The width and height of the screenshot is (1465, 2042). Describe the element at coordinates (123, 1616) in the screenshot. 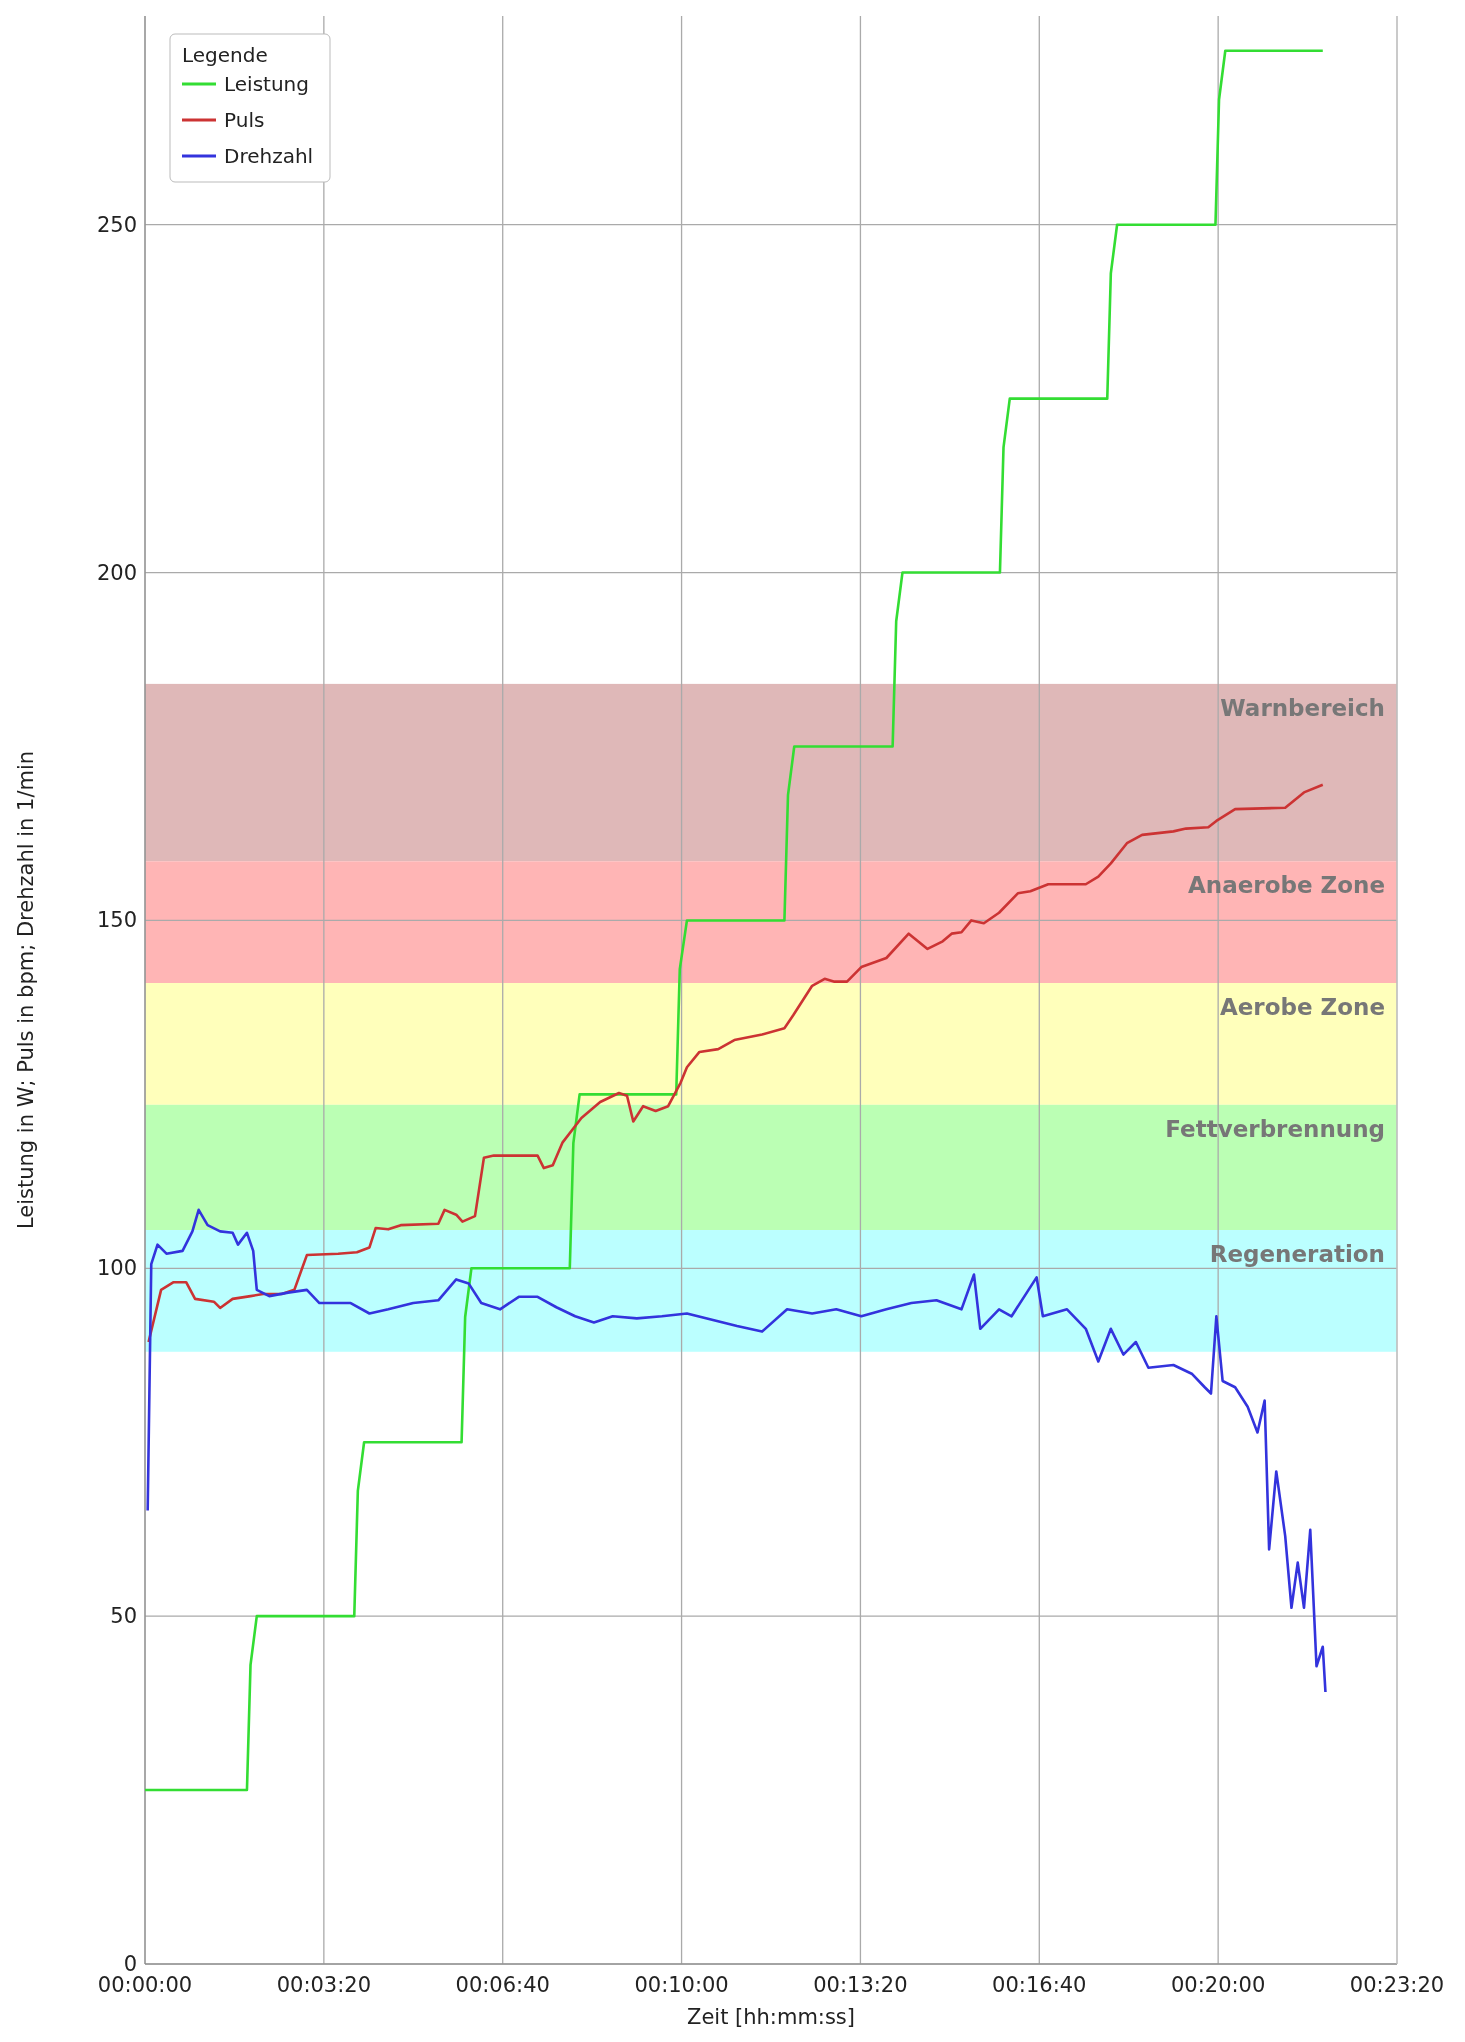

I see `y-tick-label: 50` at that location.